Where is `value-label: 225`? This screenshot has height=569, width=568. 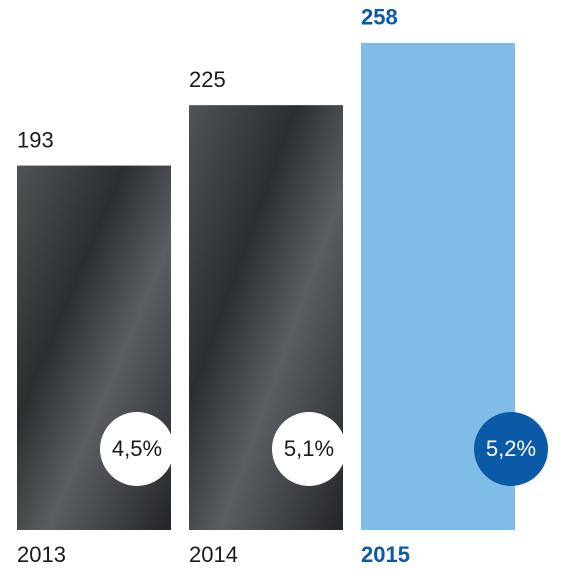
value-label: 225 is located at coordinates (207, 79).